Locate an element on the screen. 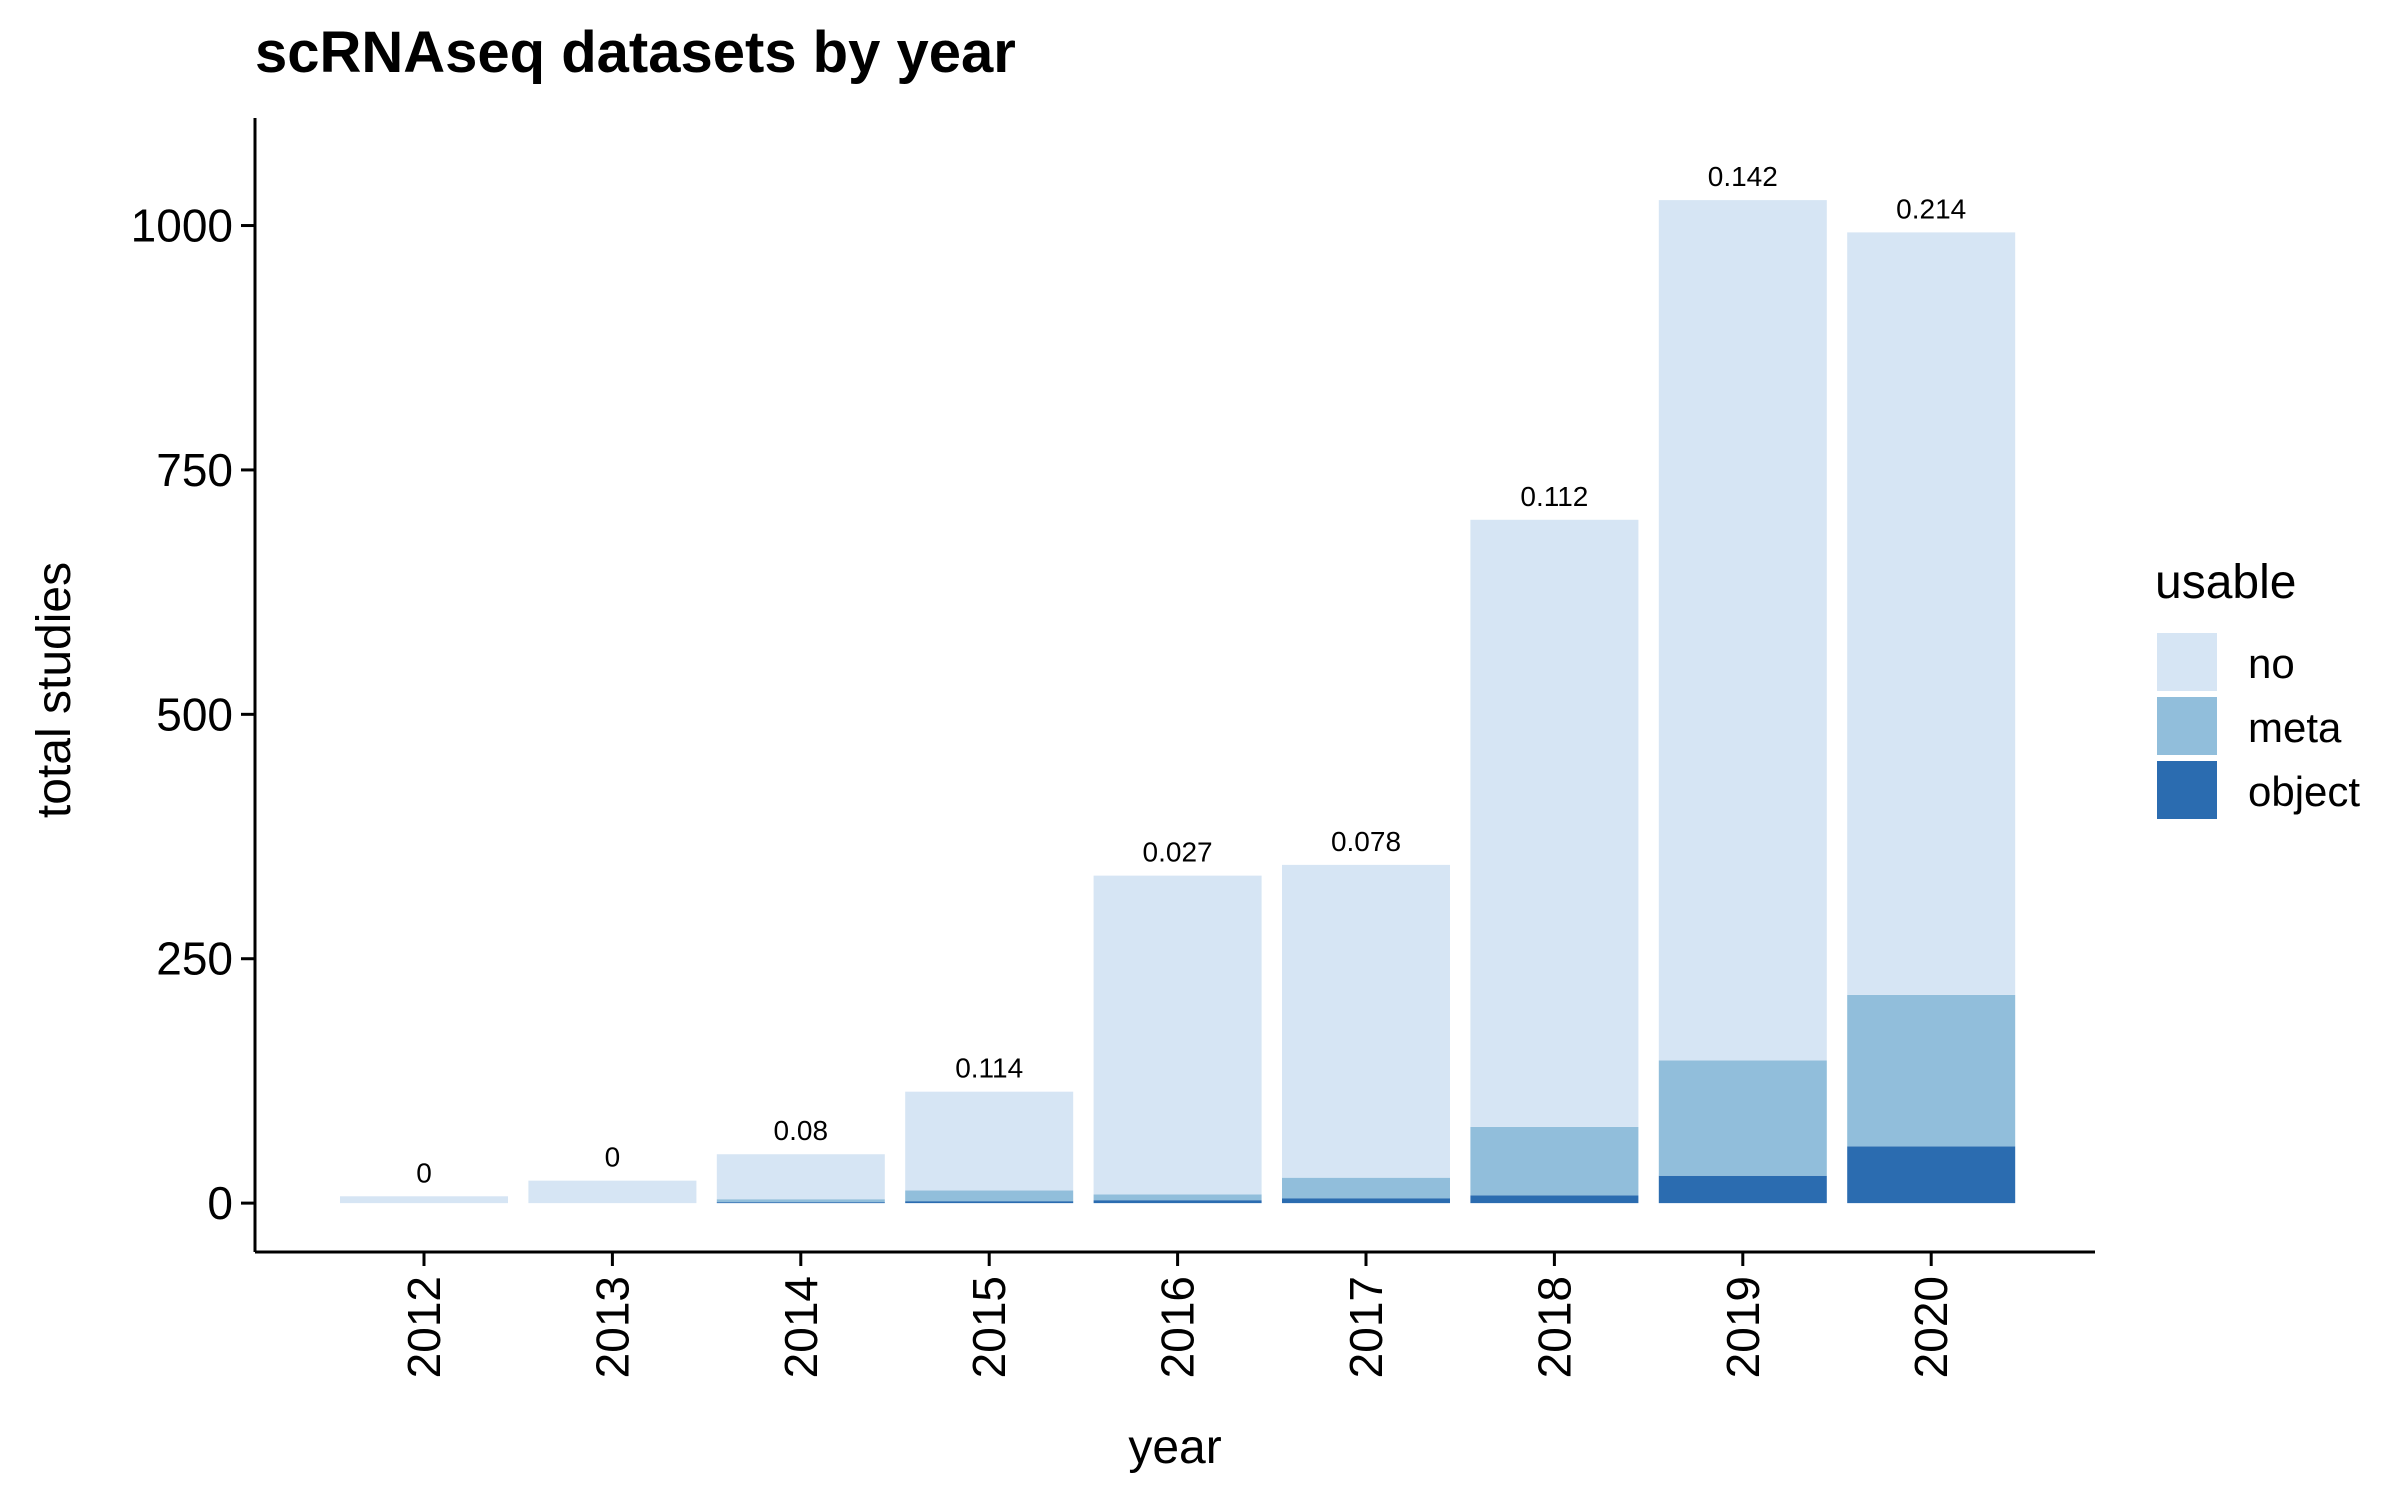 The height and width of the screenshot is (1500, 2400). x-tick-label-2013: 2013 is located at coordinates (612, 1327).